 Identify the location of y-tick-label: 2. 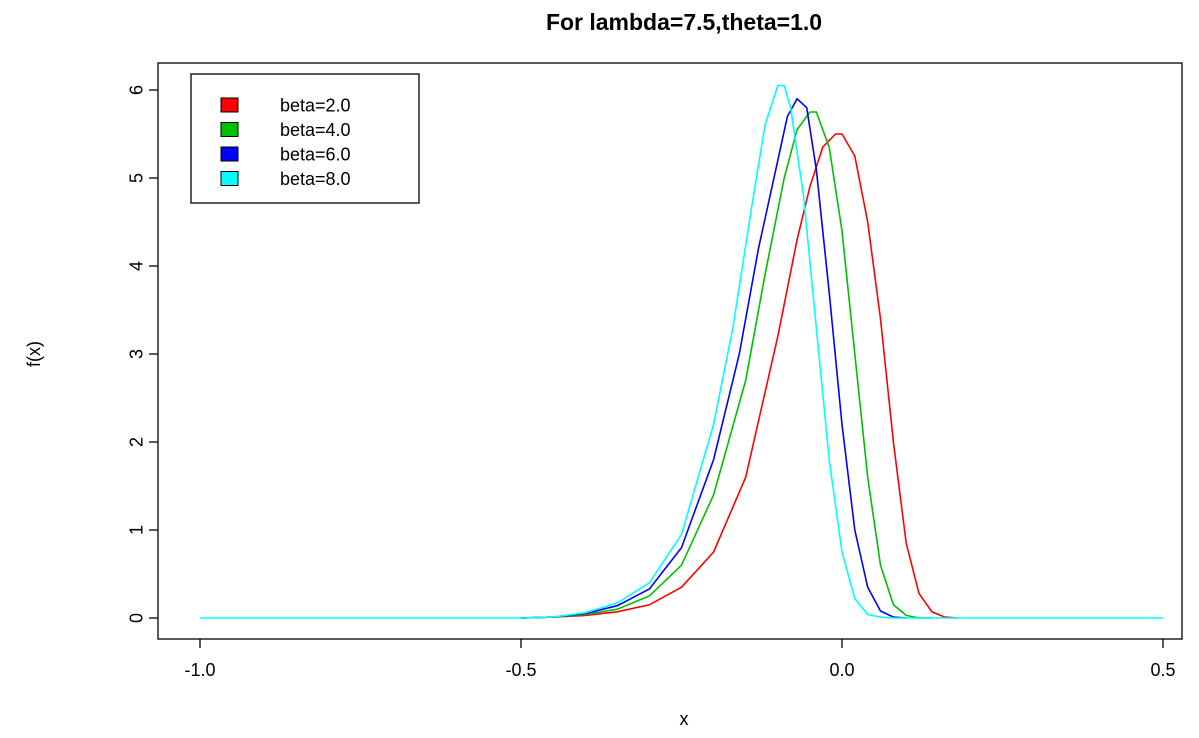
(136, 442).